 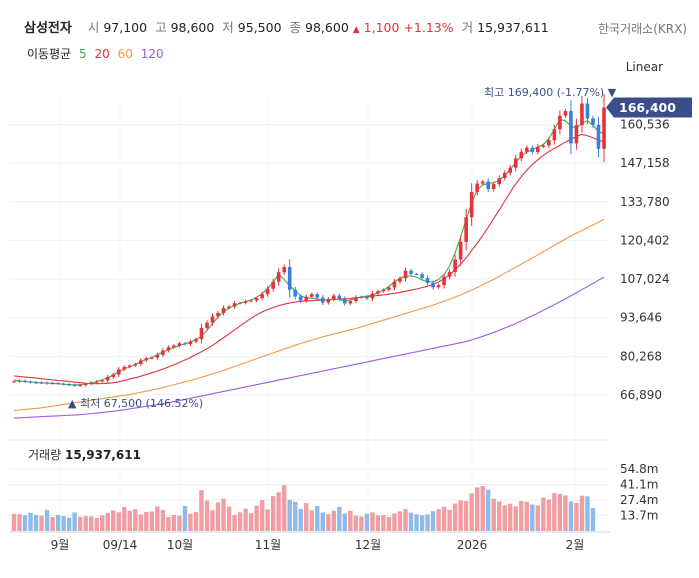 What do you see at coordinates (575, 545) in the screenshot?
I see `x-tick-label: 2월` at bounding box center [575, 545].